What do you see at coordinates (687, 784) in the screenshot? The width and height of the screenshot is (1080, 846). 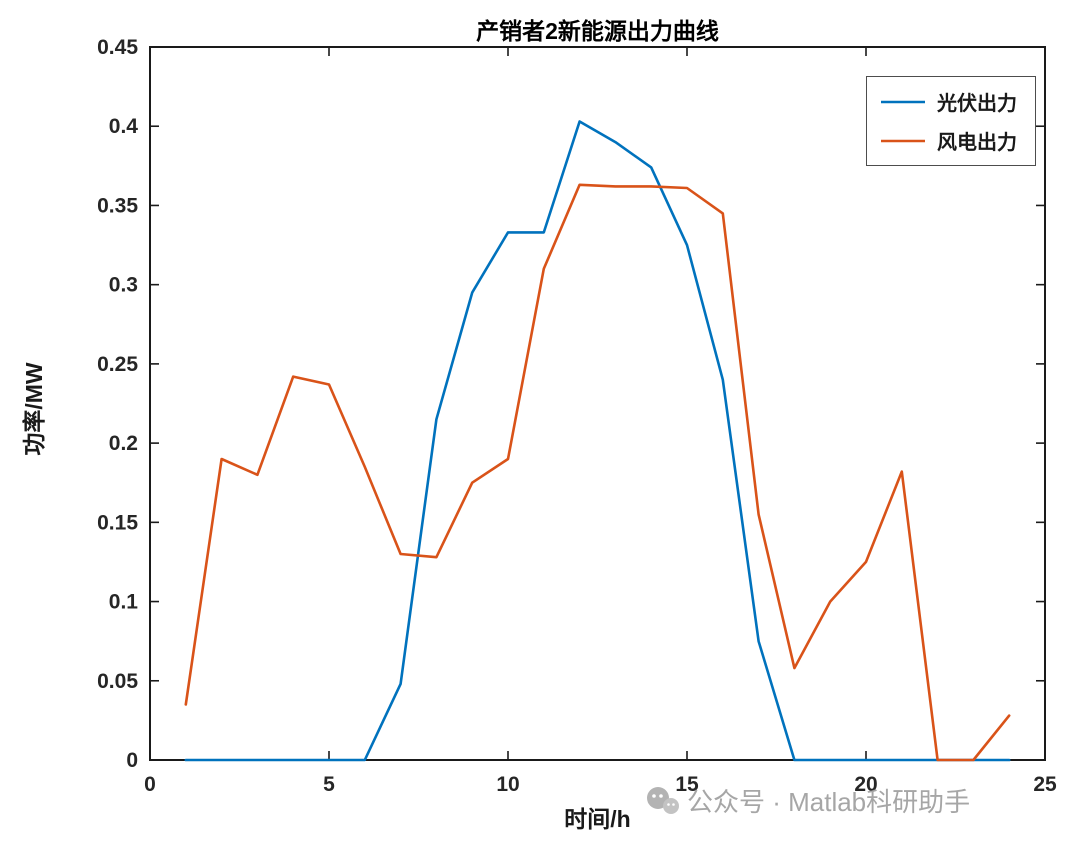 I see `x-tick-label: 15` at bounding box center [687, 784].